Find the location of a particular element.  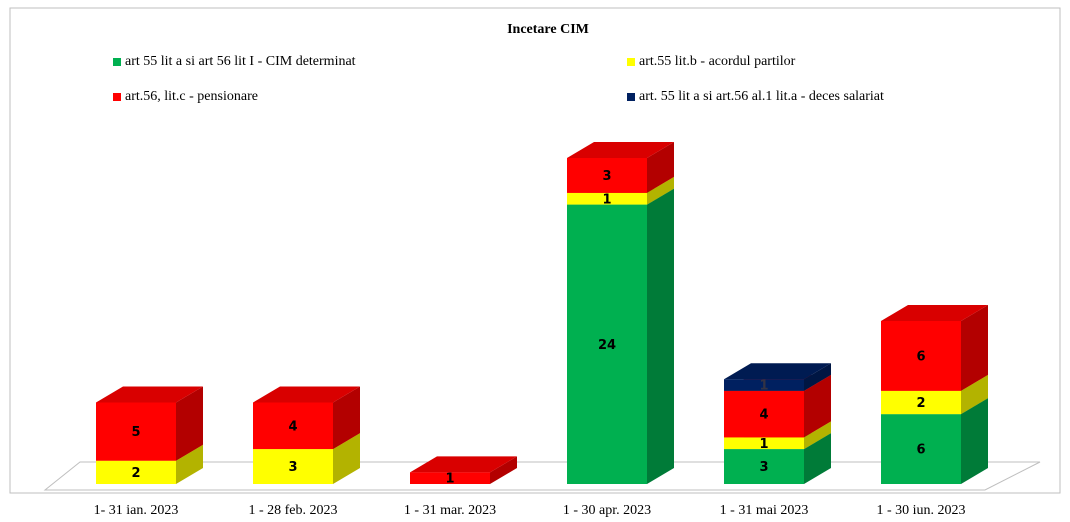

value-label: 24 is located at coordinates (607, 345).